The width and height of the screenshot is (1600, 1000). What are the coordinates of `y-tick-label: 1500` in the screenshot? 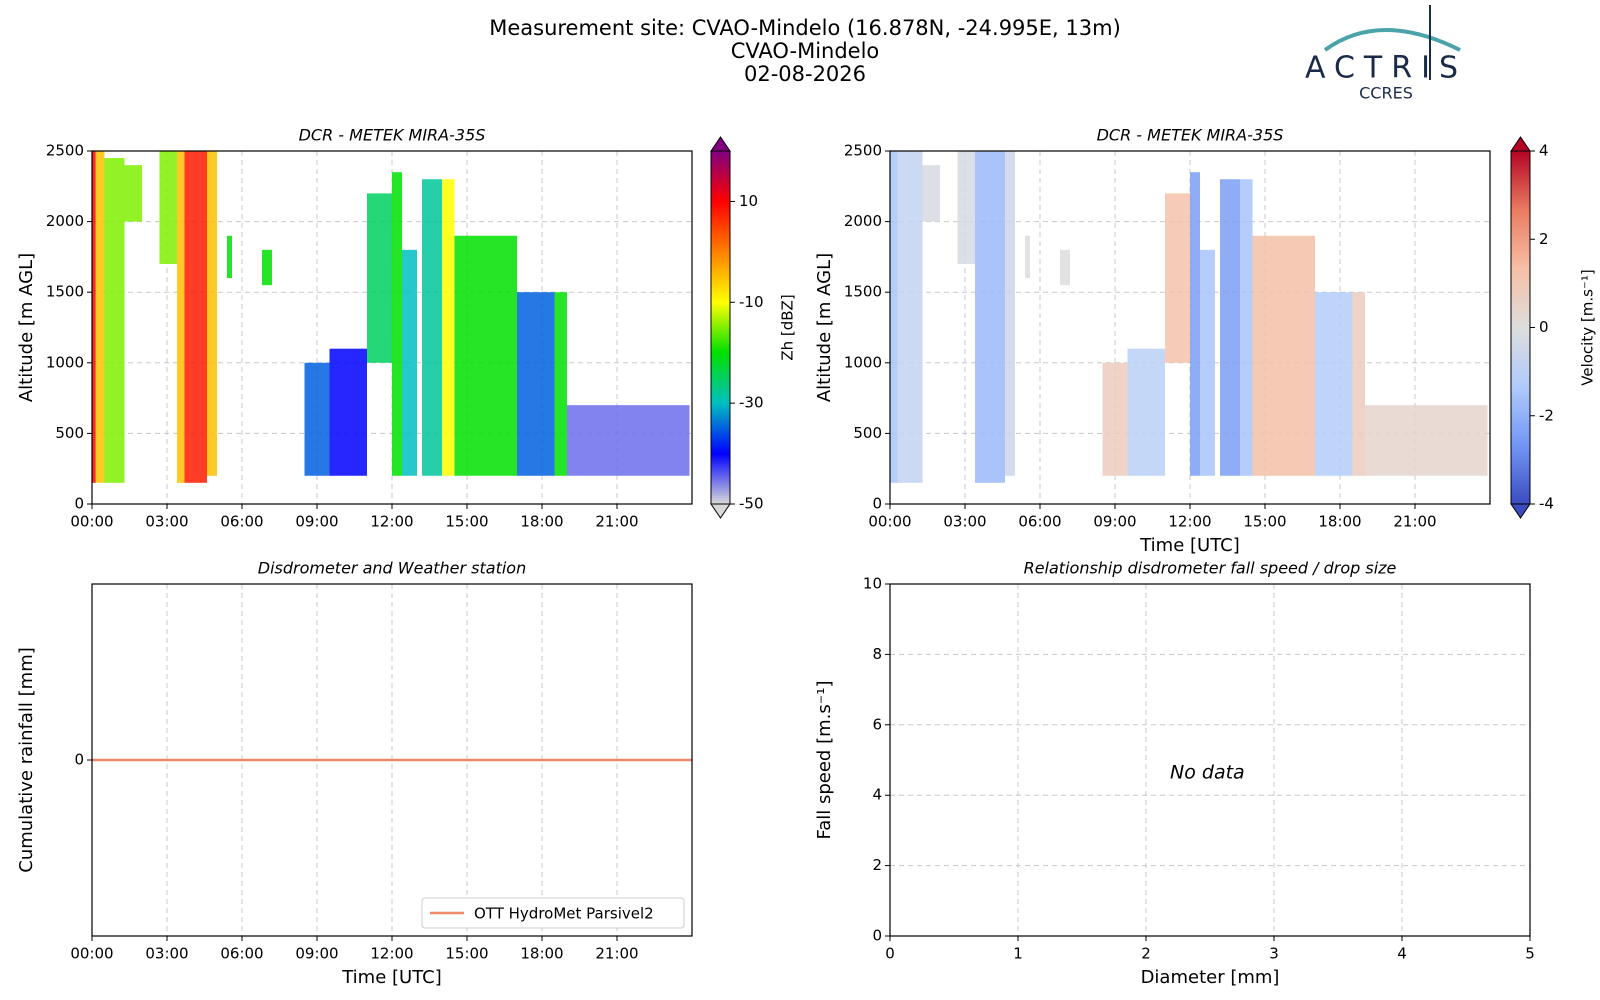 It's located at (863, 292).